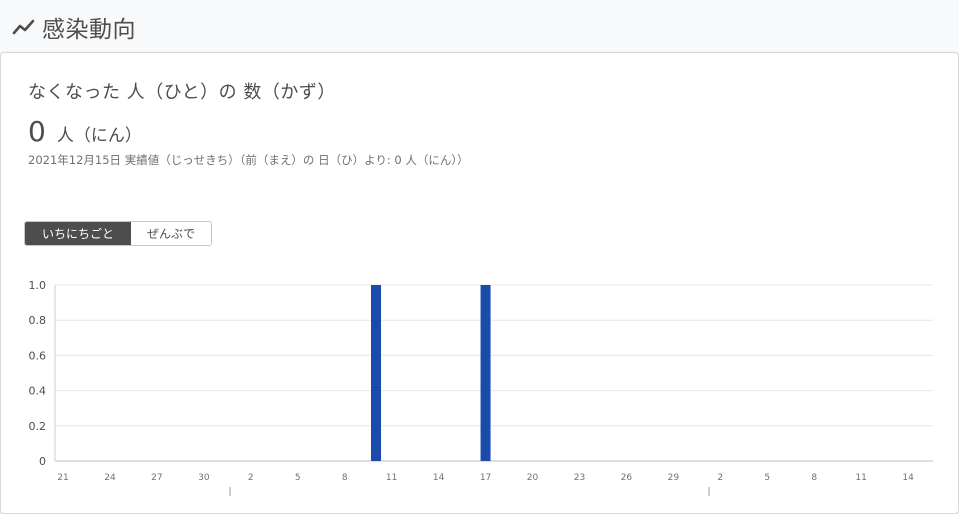 The width and height of the screenshot is (959, 514). Describe the element at coordinates (38, 391) in the screenshot. I see `y-tick-label: 0.4` at that location.